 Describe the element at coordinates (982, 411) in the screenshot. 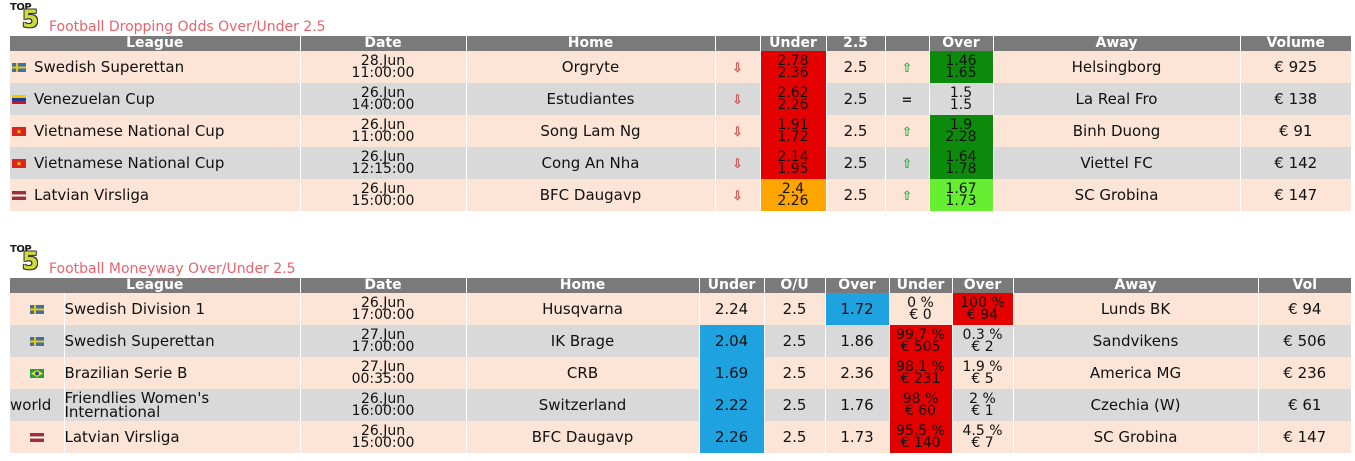

I see `over-money-amount: € 1` at that location.